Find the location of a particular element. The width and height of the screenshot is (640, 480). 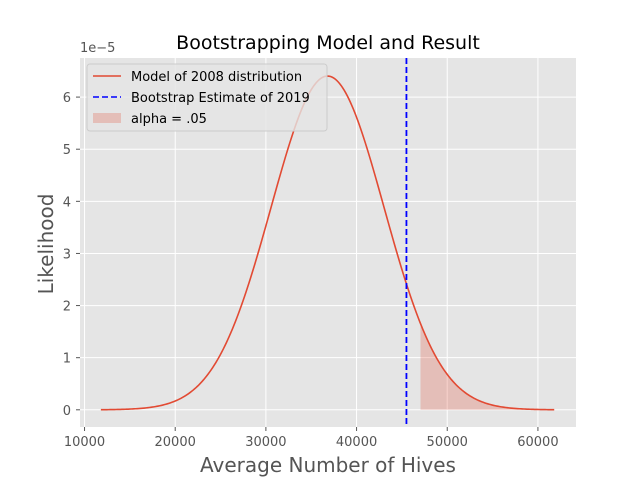

y-tick-label: 6 is located at coordinates (67, 98).